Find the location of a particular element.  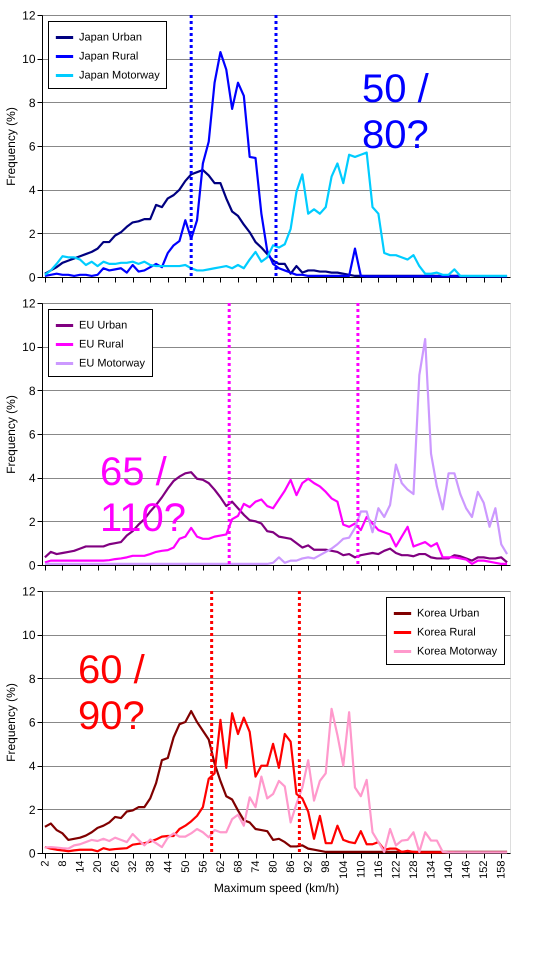

x-tick-label: 56 is located at coordinates (203, 866).